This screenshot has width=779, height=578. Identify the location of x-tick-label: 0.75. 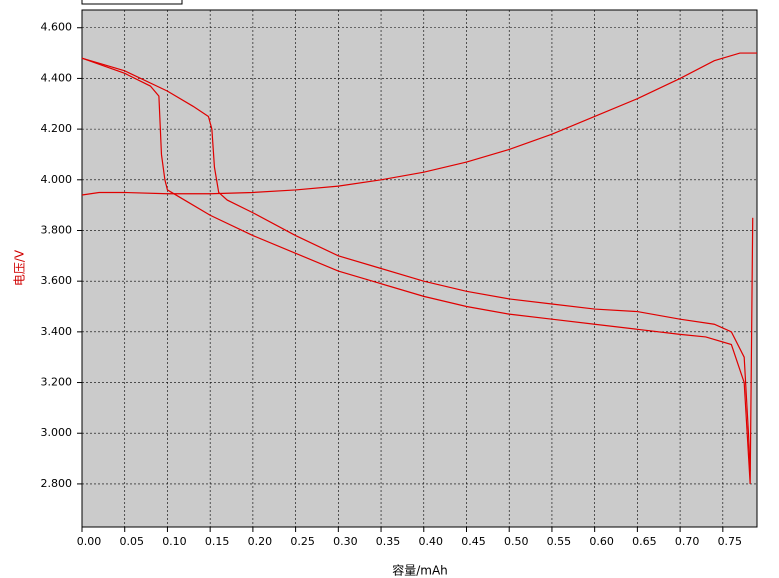
(730, 541).